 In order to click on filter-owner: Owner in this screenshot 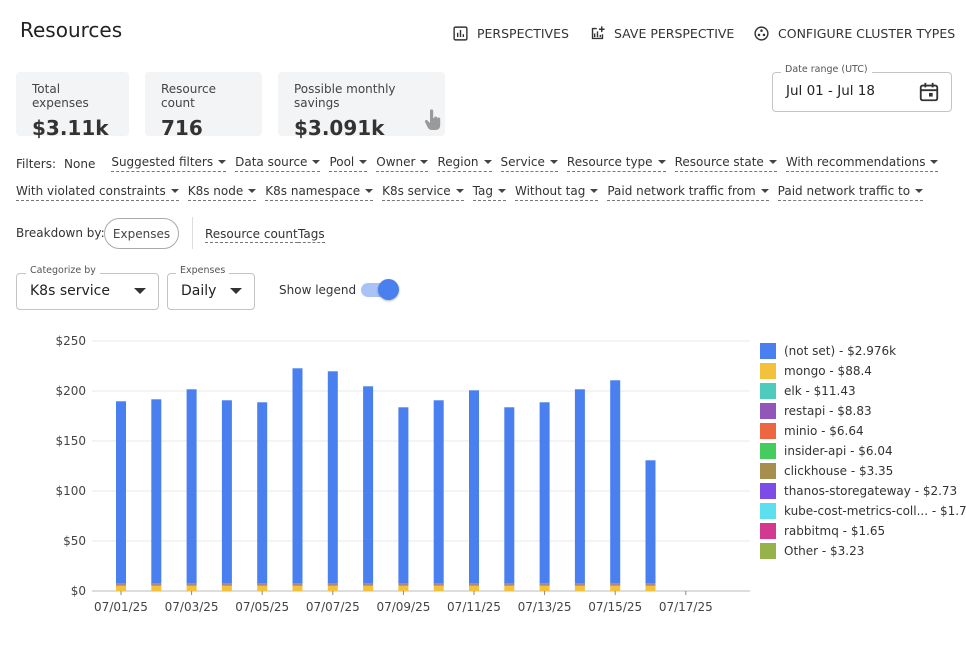, I will do `click(402, 163)`.